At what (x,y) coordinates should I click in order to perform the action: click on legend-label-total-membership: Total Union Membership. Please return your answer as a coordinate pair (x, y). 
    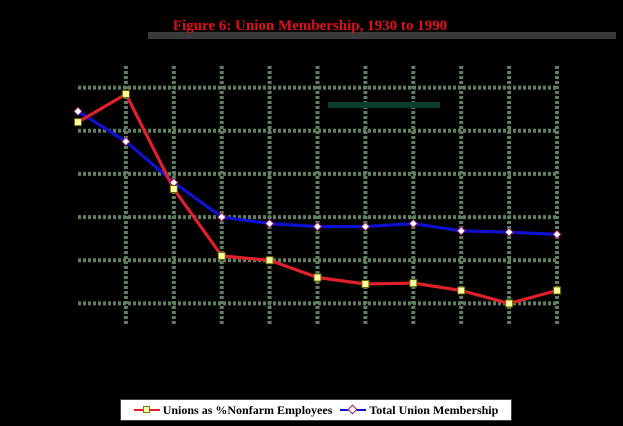
    Looking at the image, I should click on (434, 409).